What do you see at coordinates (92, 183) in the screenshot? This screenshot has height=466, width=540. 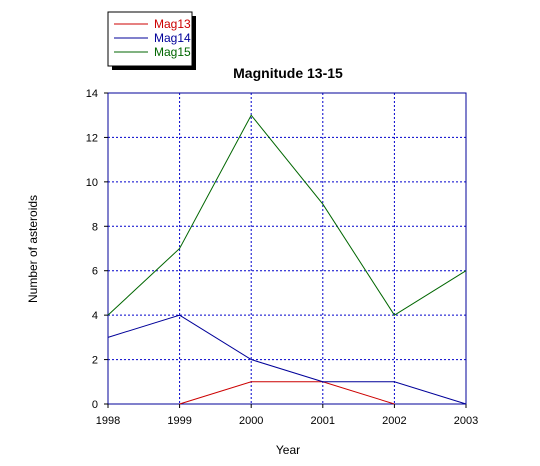 I see `y-tick-label: 10` at bounding box center [92, 183].